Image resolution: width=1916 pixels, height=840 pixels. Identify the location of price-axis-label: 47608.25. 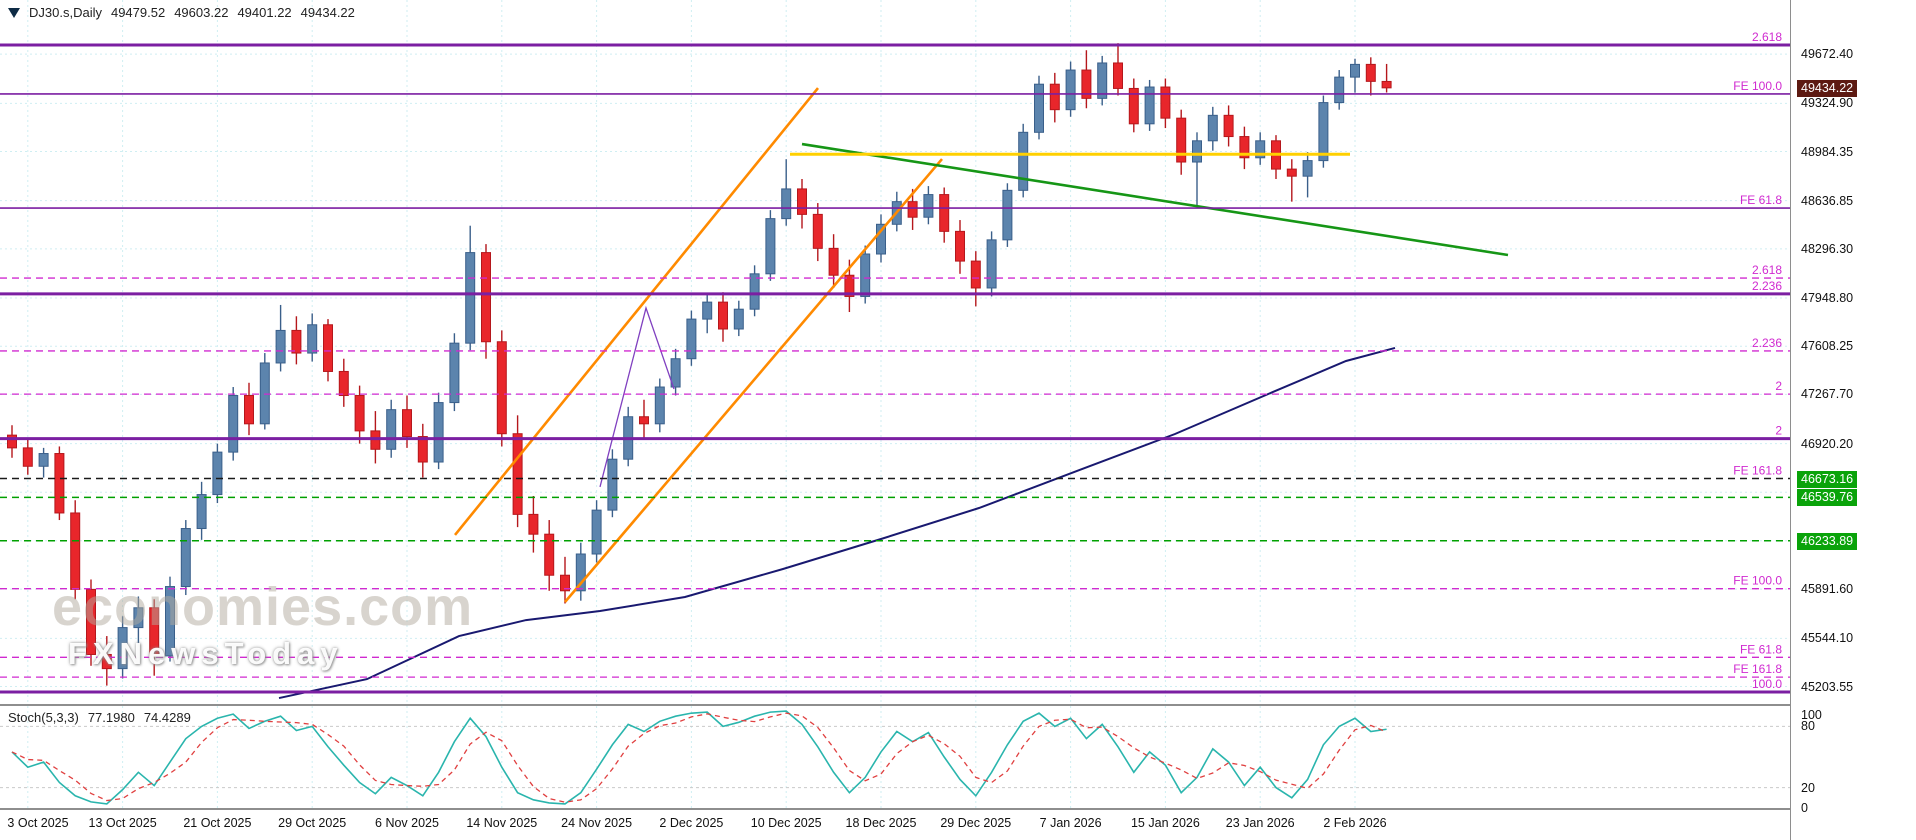
(1827, 346).